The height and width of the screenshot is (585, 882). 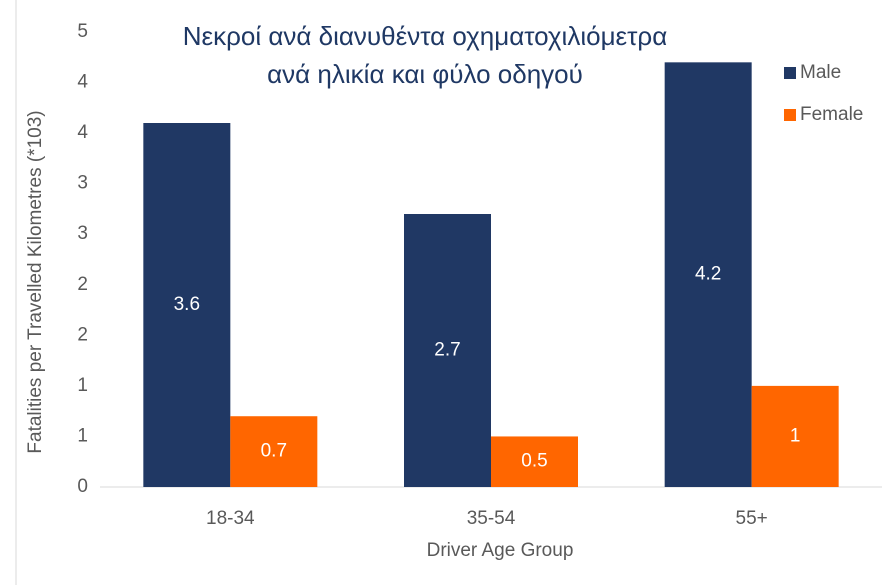 What do you see at coordinates (425, 74) in the screenshot?
I see `chart-title: ανά ηλικία και φύλο οδηγού` at bounding box center [425, 74].